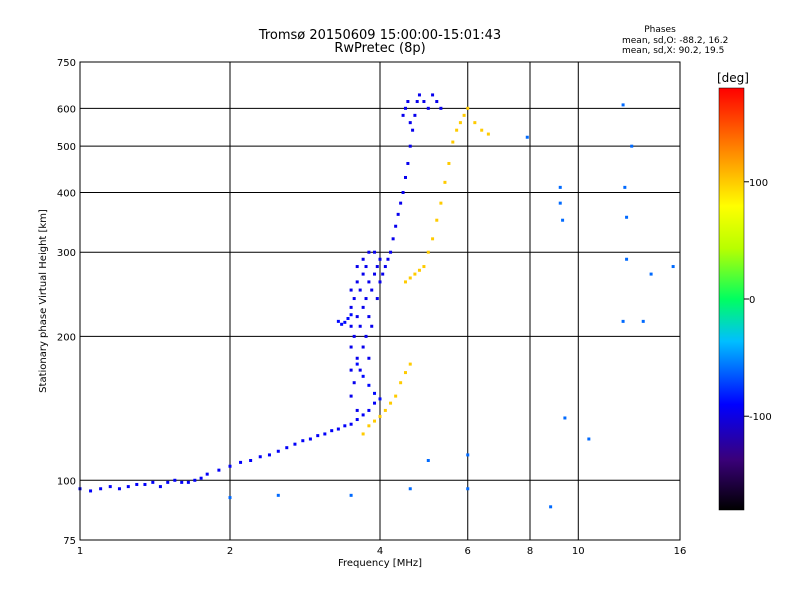 This screenshot has height=600, width=800. What do you see at coordinates (675, 41) in the screenshot?
I see `stats-o-line: mean, sd,O: -88.2, 16.2` at bounding box center [675, 41].